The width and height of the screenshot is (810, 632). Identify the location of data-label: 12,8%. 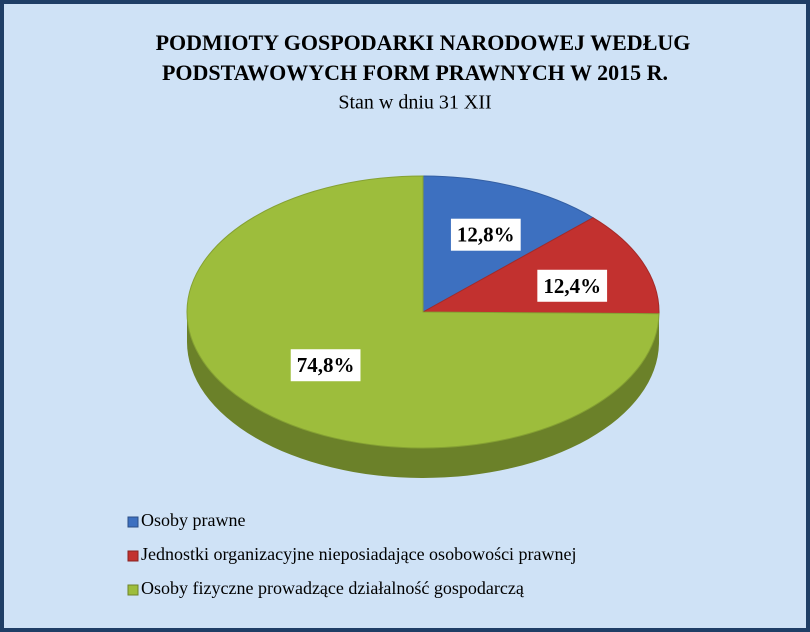
(486, 235).